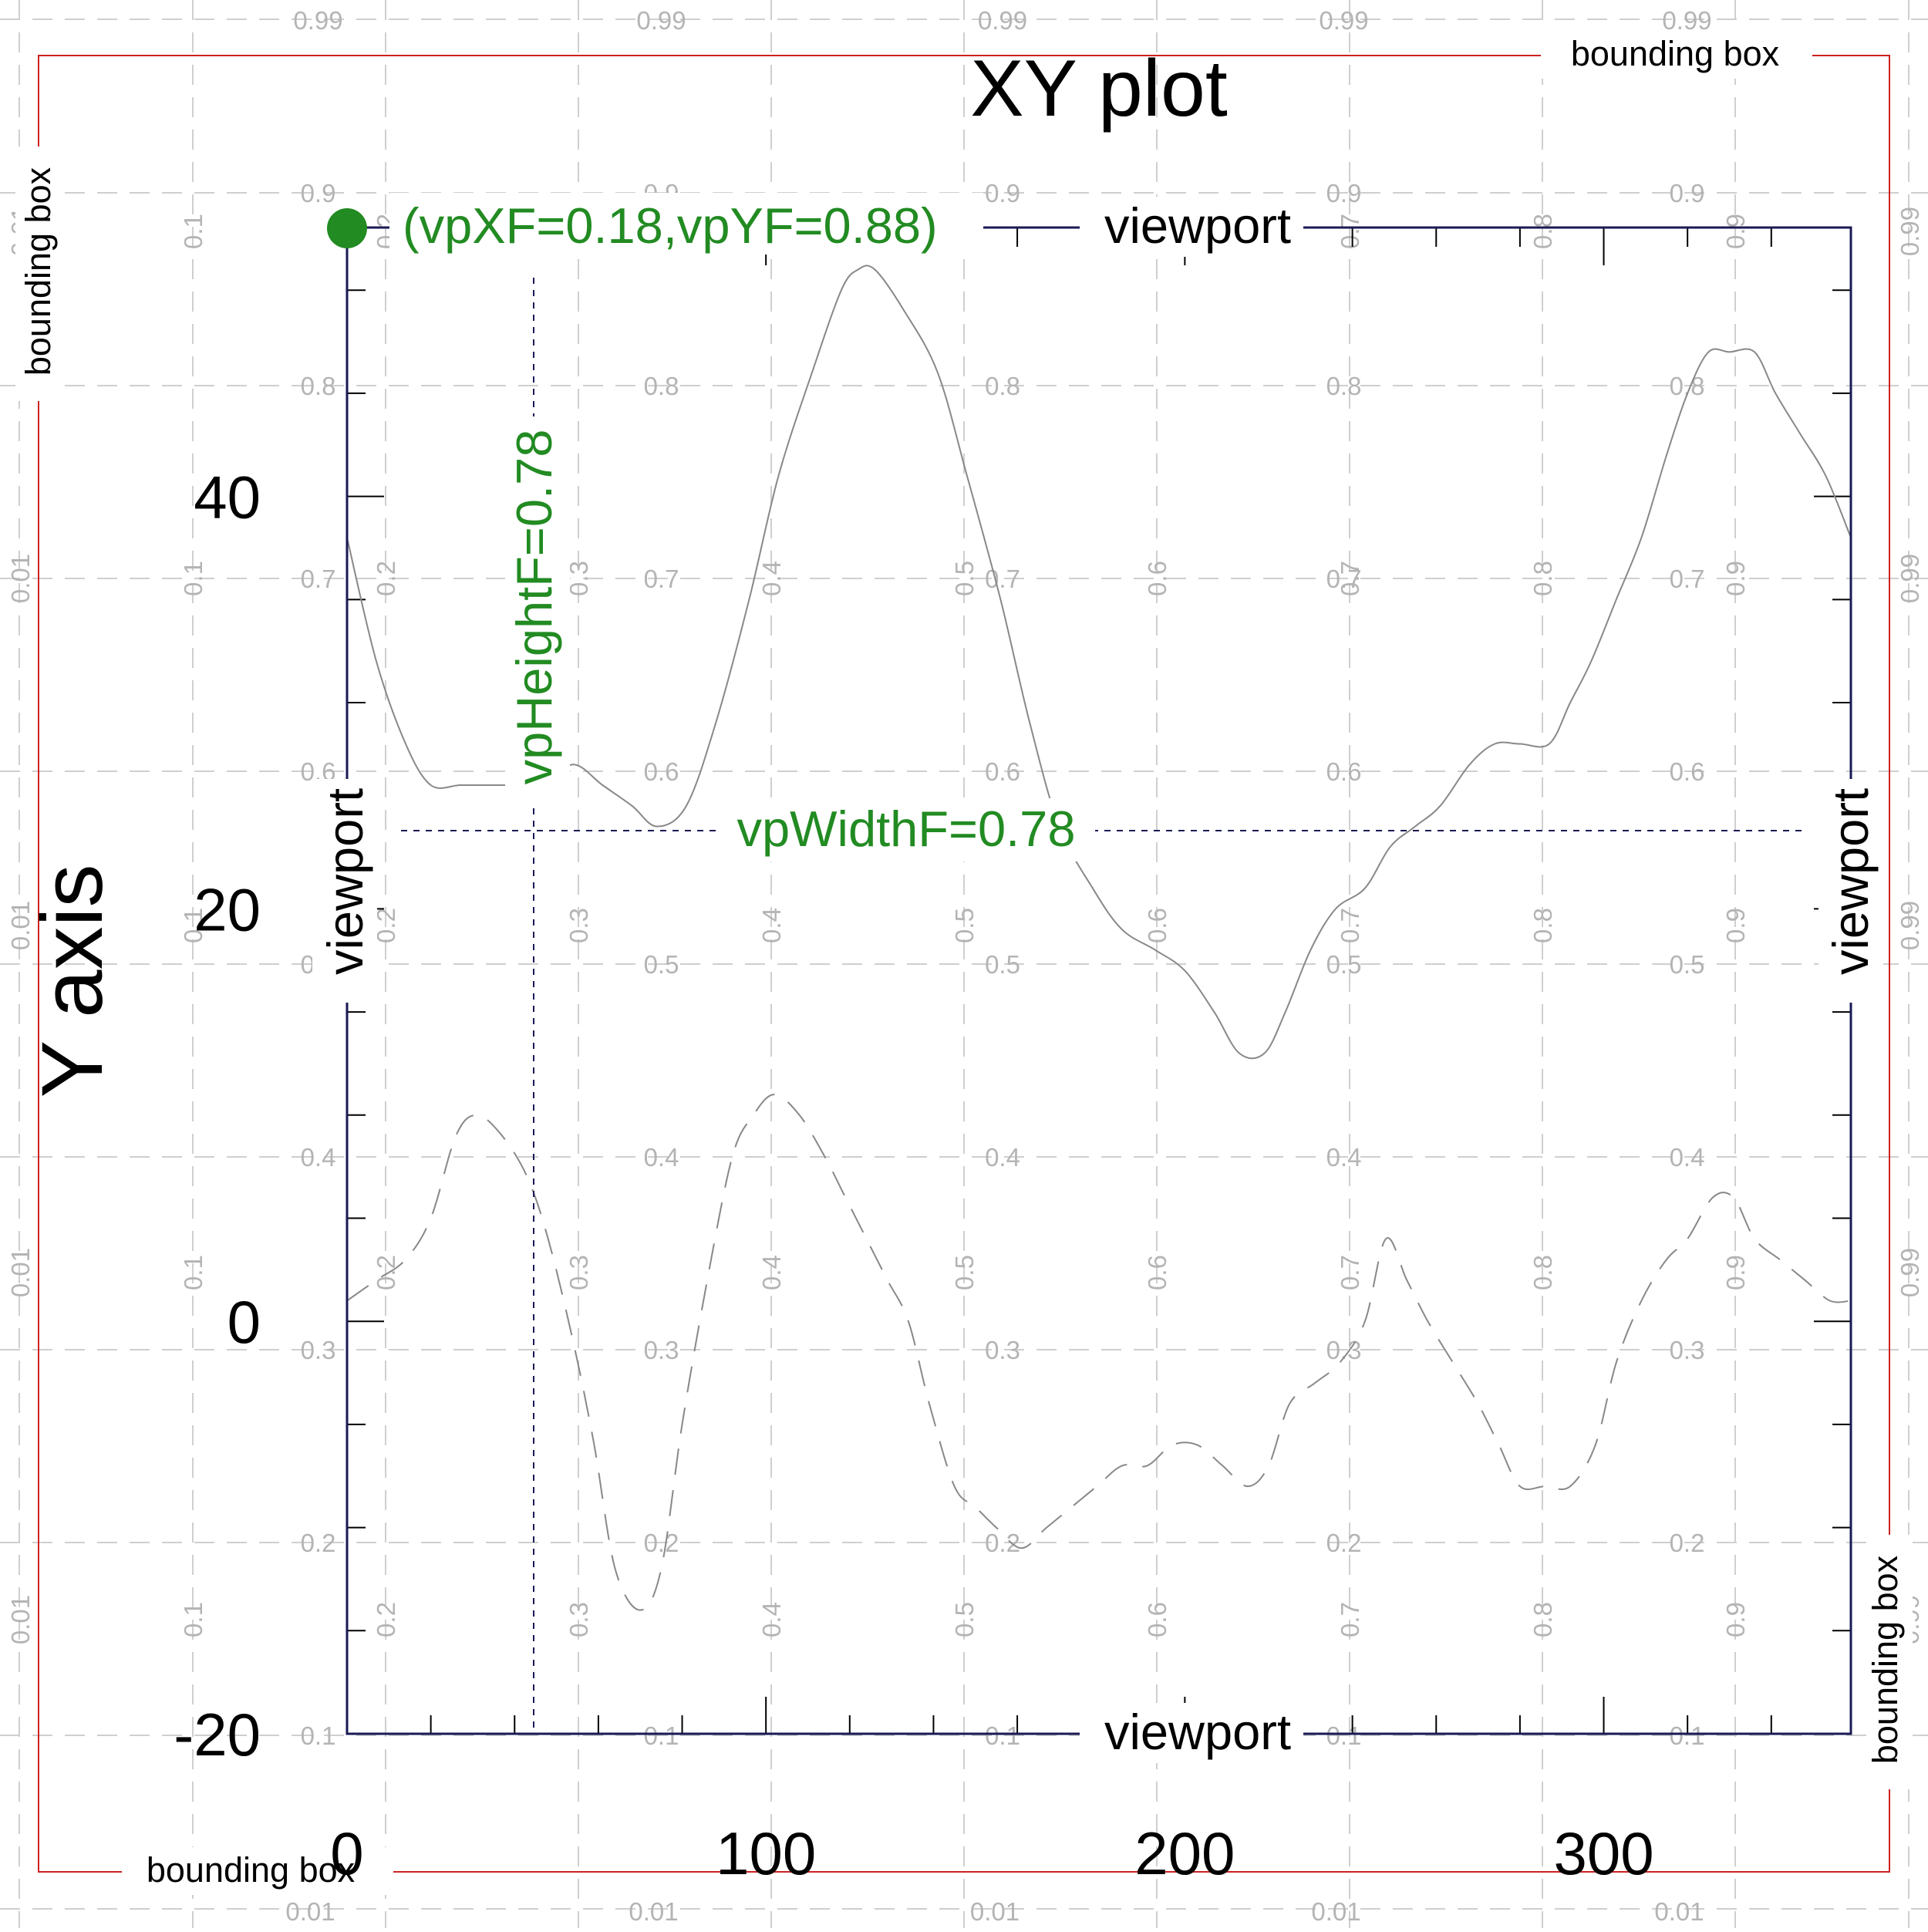  Describe the element at coordinates (1850, 881) in the screenshot. I see `viewport-label-right: viewport` at that location.